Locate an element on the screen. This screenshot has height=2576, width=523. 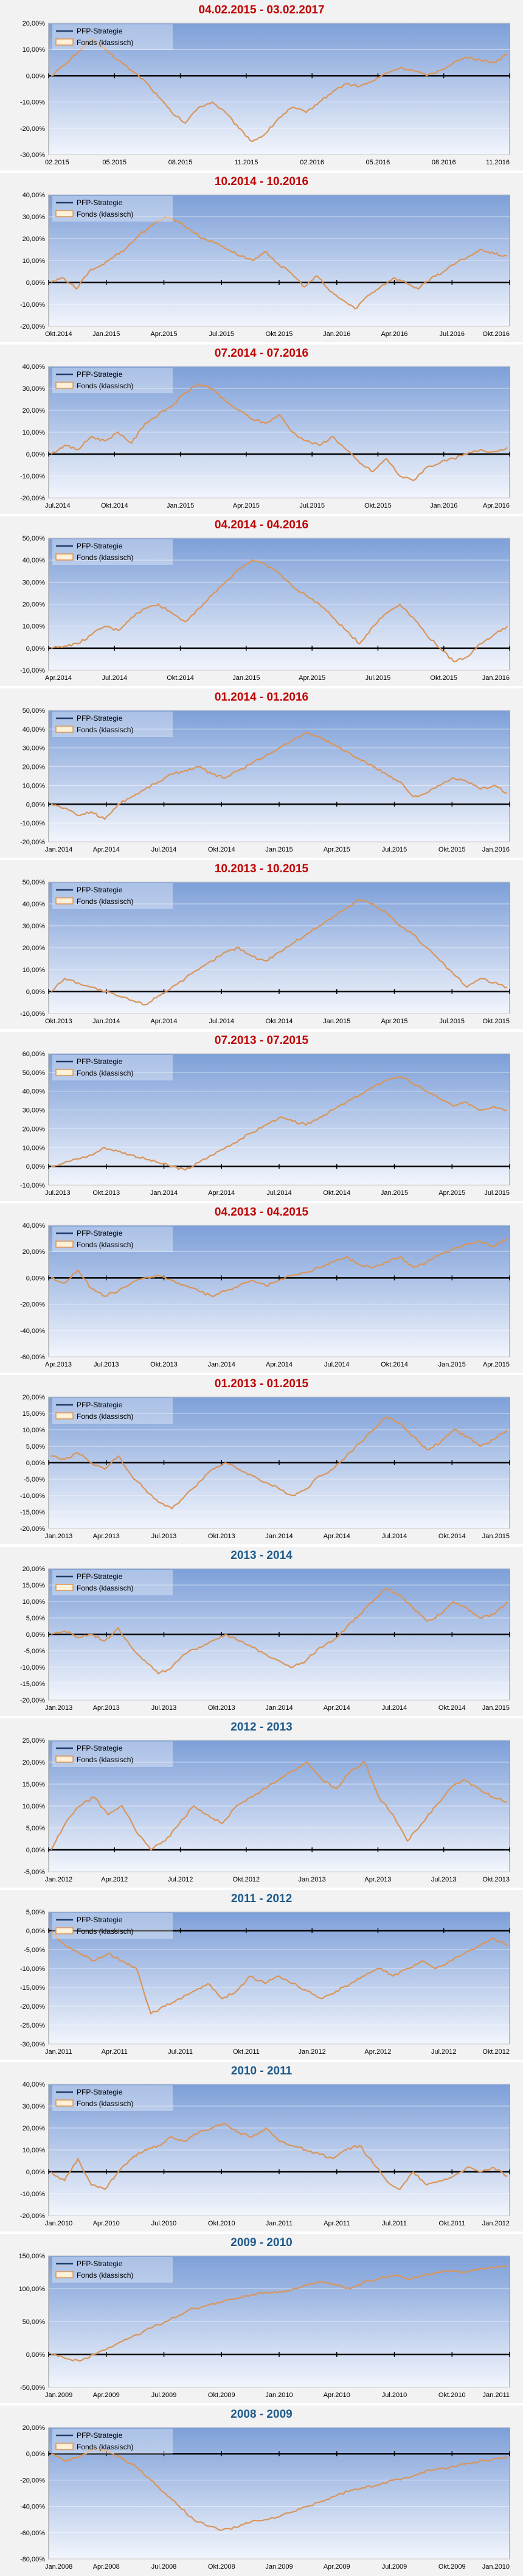
x-tick-label: Okt.2008 is located at coordinates (222, 2567).